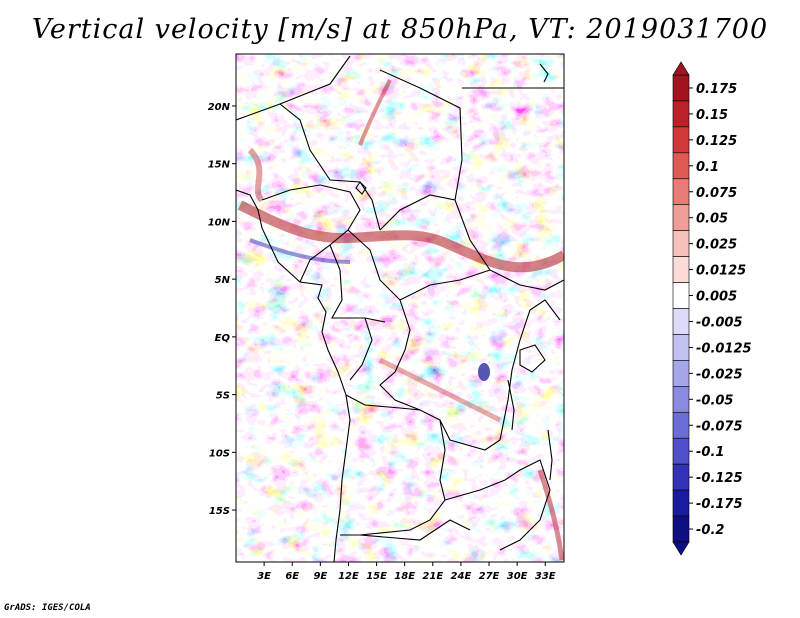 This screenshot has height=618, width=800. I want to click on colorbar-label: -0.005, so click(719, 322).